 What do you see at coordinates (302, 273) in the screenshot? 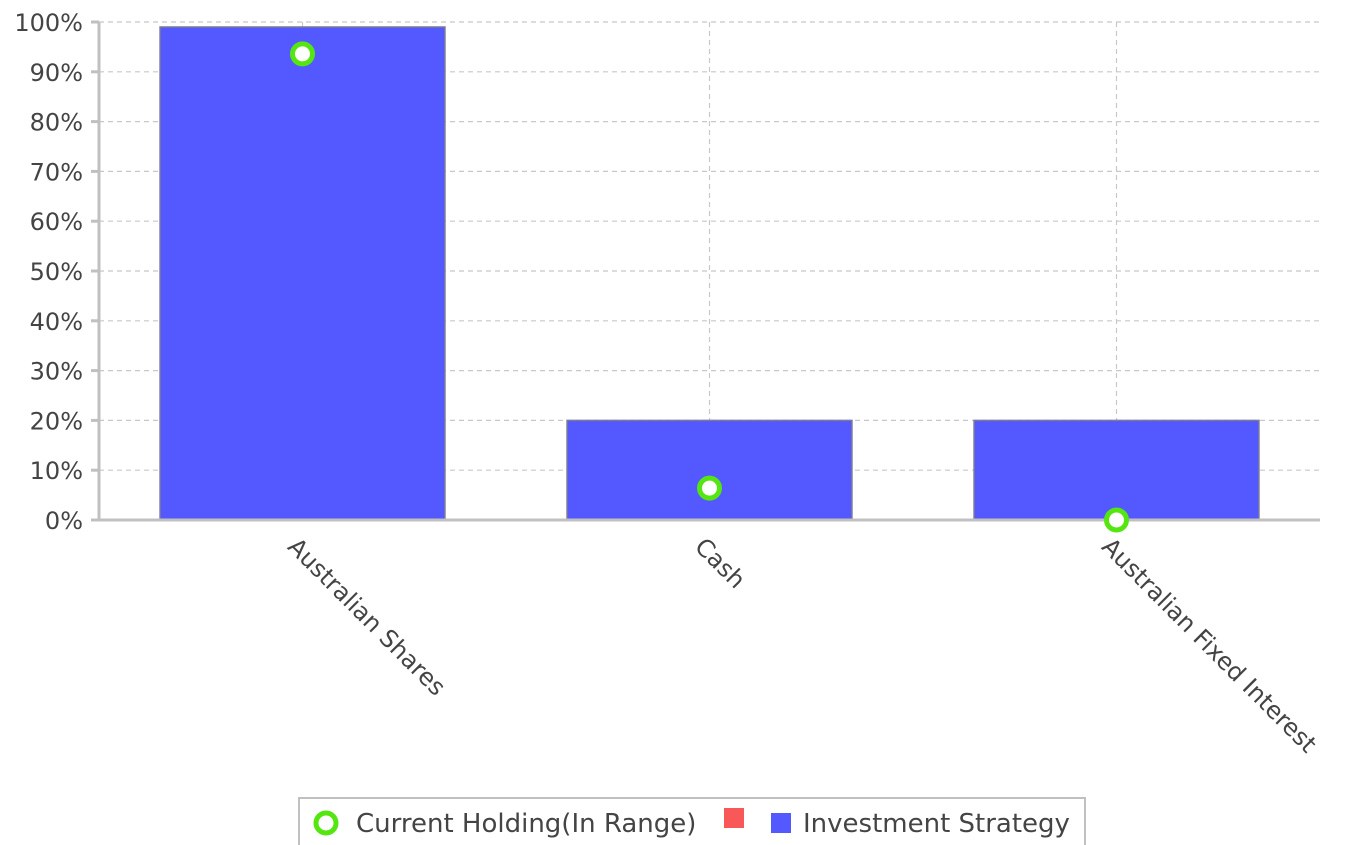
I see `bar-australian-shares` at bounding box center [302, 273].